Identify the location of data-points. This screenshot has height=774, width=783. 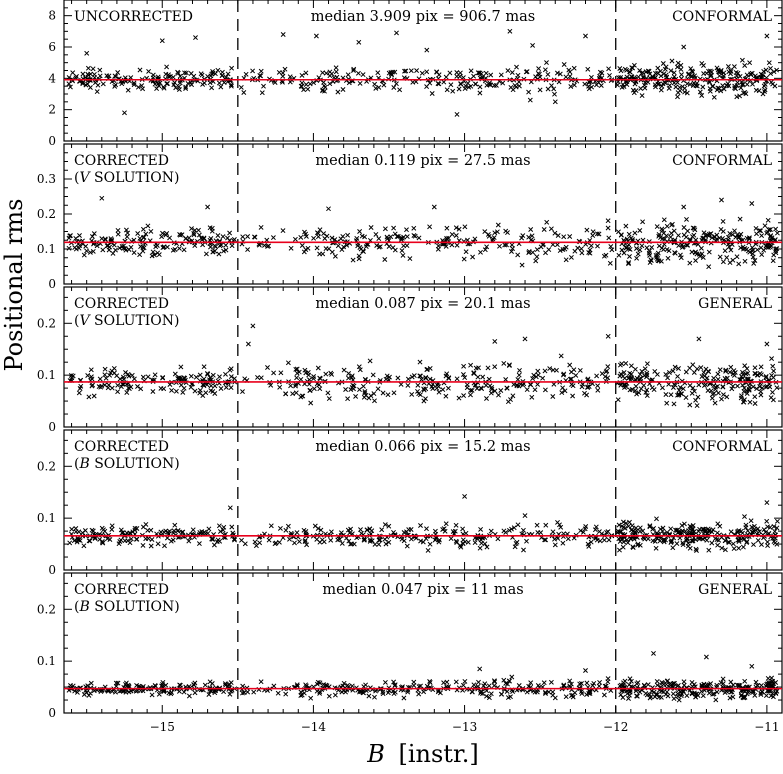
(423, 366).